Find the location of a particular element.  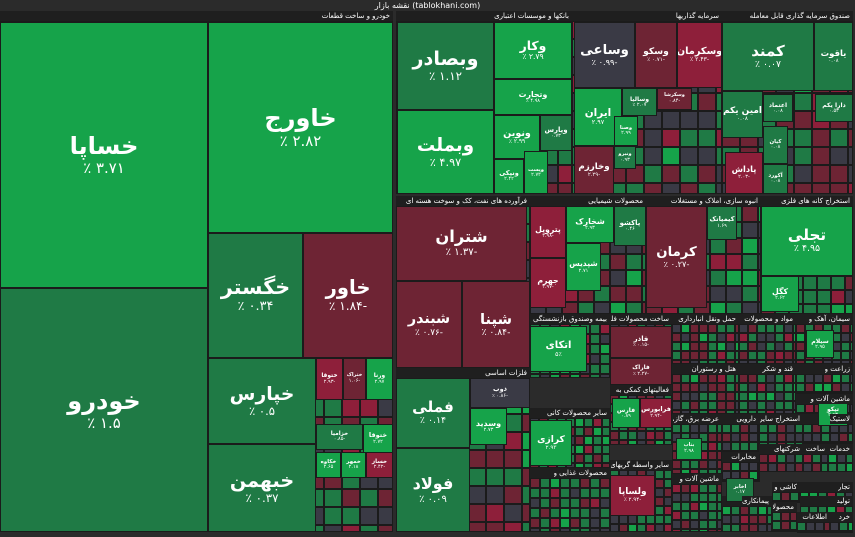

stock-cell: وساعی -۰.۹۹ ٪ is located at coordinates (604, 55).